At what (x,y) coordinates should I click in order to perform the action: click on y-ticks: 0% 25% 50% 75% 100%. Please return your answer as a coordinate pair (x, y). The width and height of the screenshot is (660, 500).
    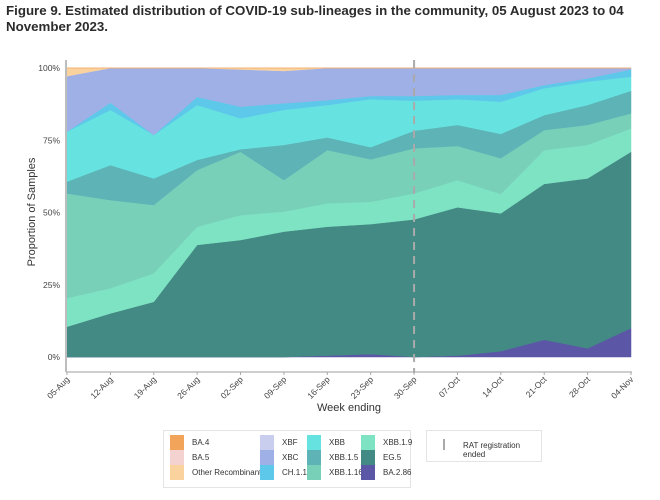
    Looking at the image, I should click on (49, 212).